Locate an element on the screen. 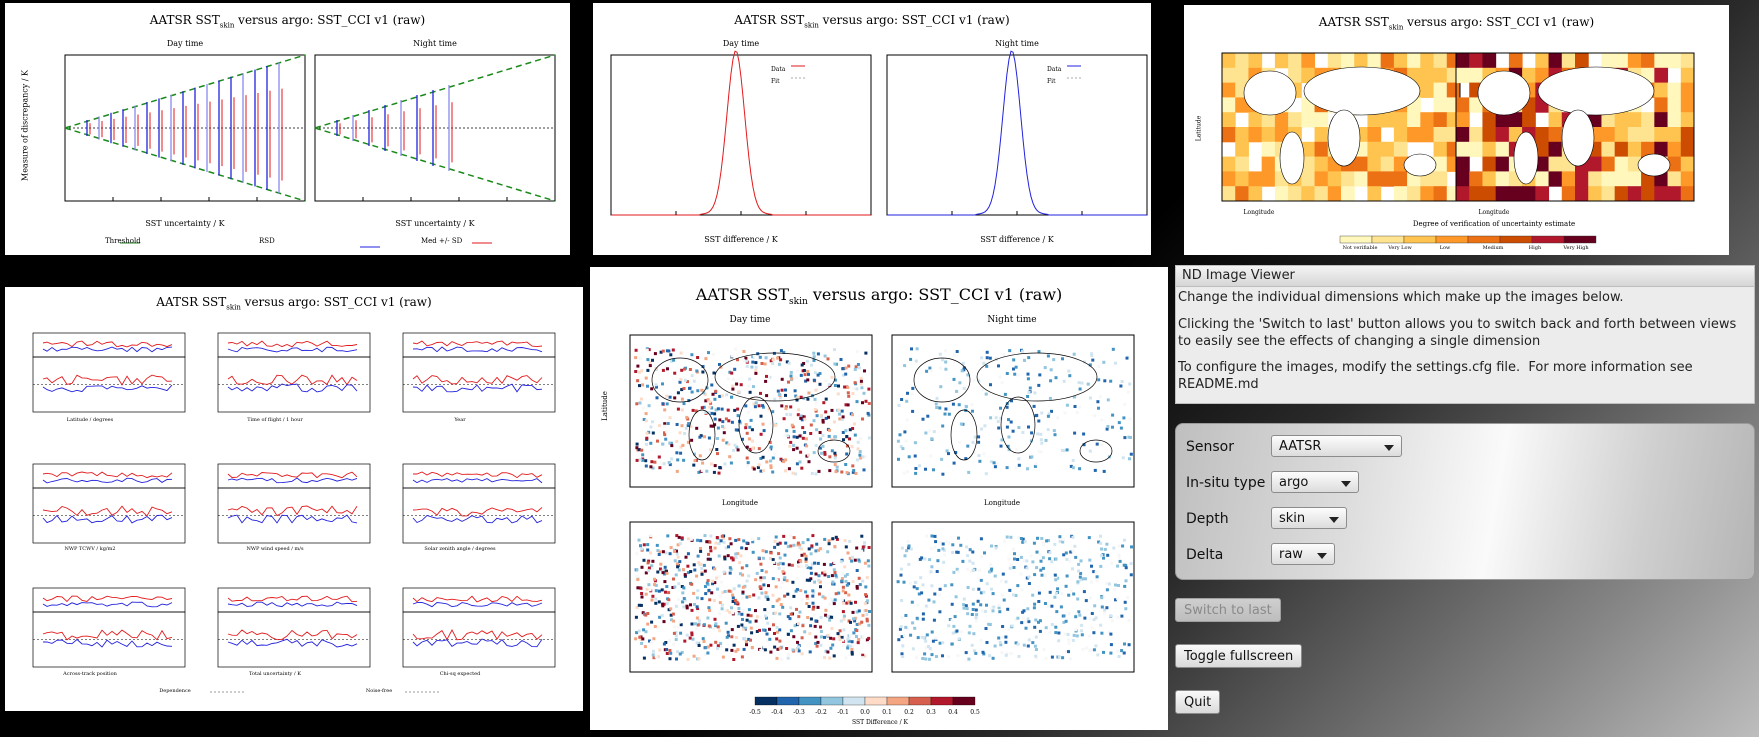  histogram-line is located at coordinates (1017, 133).